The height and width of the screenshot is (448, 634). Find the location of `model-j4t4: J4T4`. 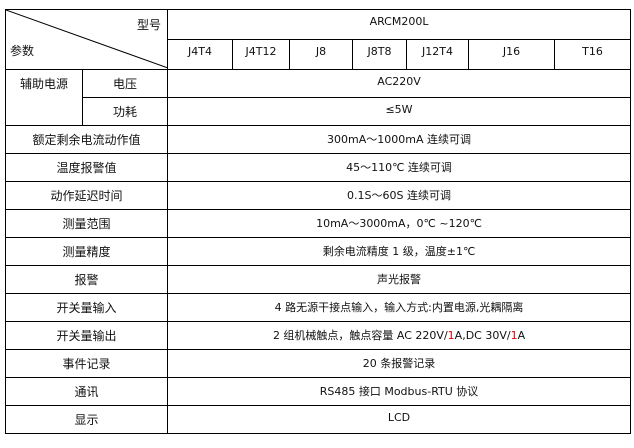

model-j4t4: J4T4 is located at coordinates (200, 54).